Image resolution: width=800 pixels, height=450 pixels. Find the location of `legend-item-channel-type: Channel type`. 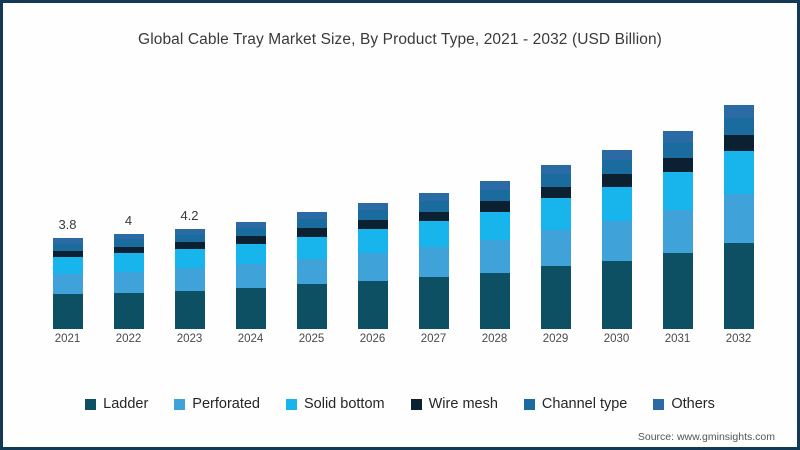

legend-item-channel-type: Channel type is located at coordinates (575, 404).